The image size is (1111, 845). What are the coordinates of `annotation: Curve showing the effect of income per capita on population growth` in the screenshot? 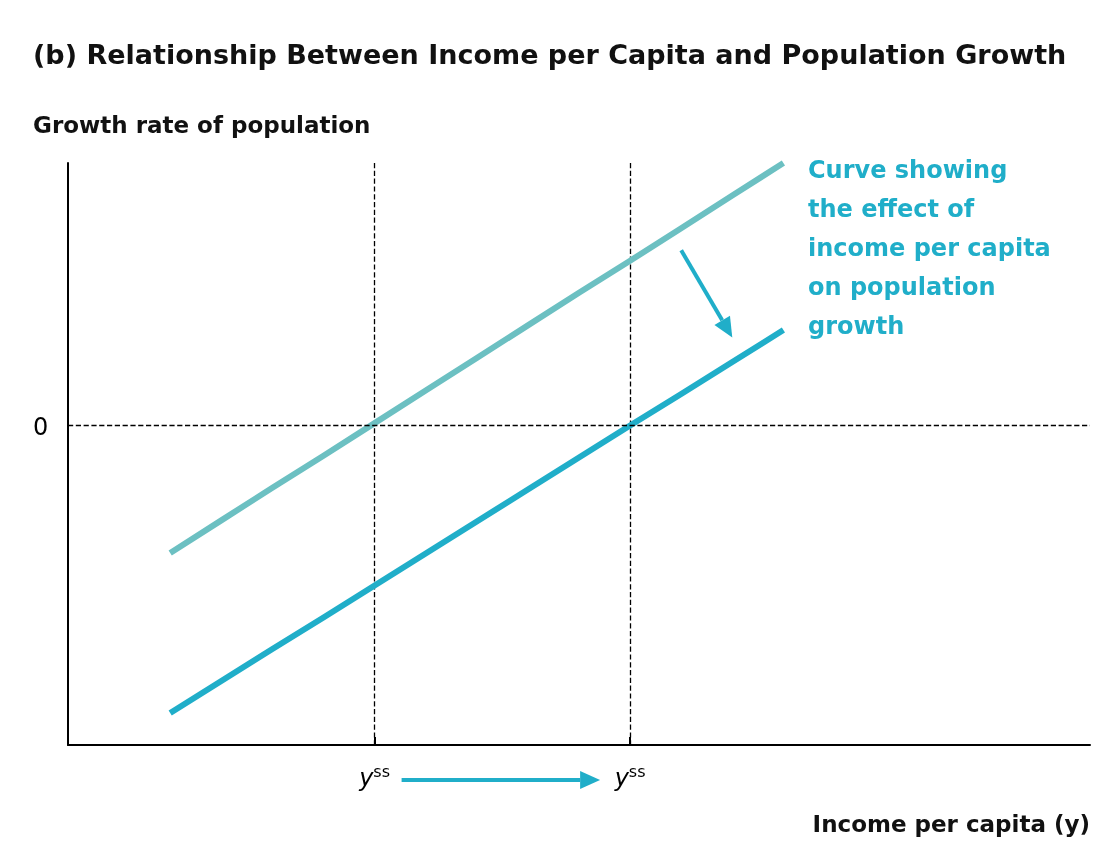 It's located at (929, 247).